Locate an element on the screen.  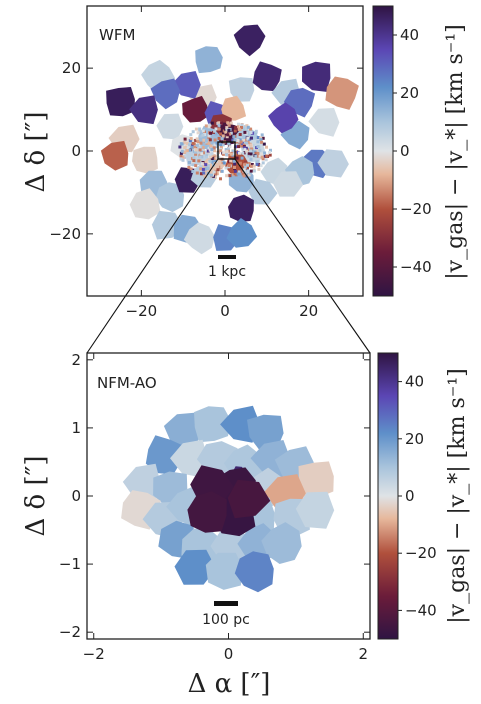
x-tick-label: 0 is located at coordinates (225, 311).